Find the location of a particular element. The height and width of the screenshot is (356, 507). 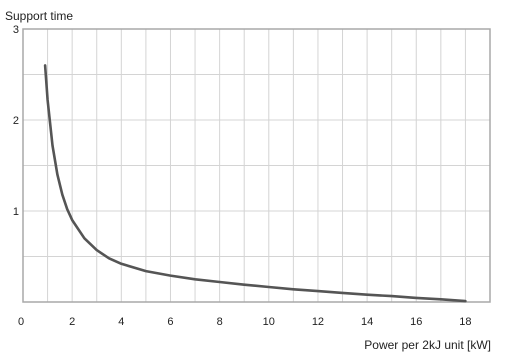

x-tick-label: 14 is located at coordinates (367, 322).